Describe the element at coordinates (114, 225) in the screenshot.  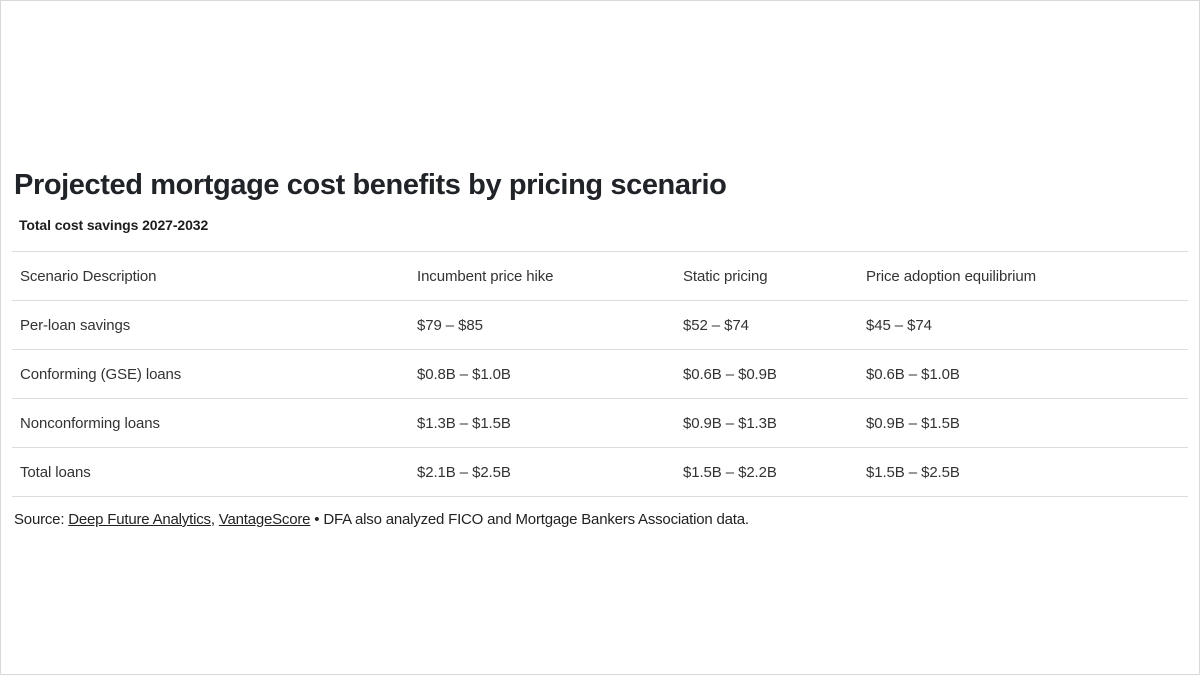
I see `chart-subtitle: Total cost savings 2027-2032` at that location.